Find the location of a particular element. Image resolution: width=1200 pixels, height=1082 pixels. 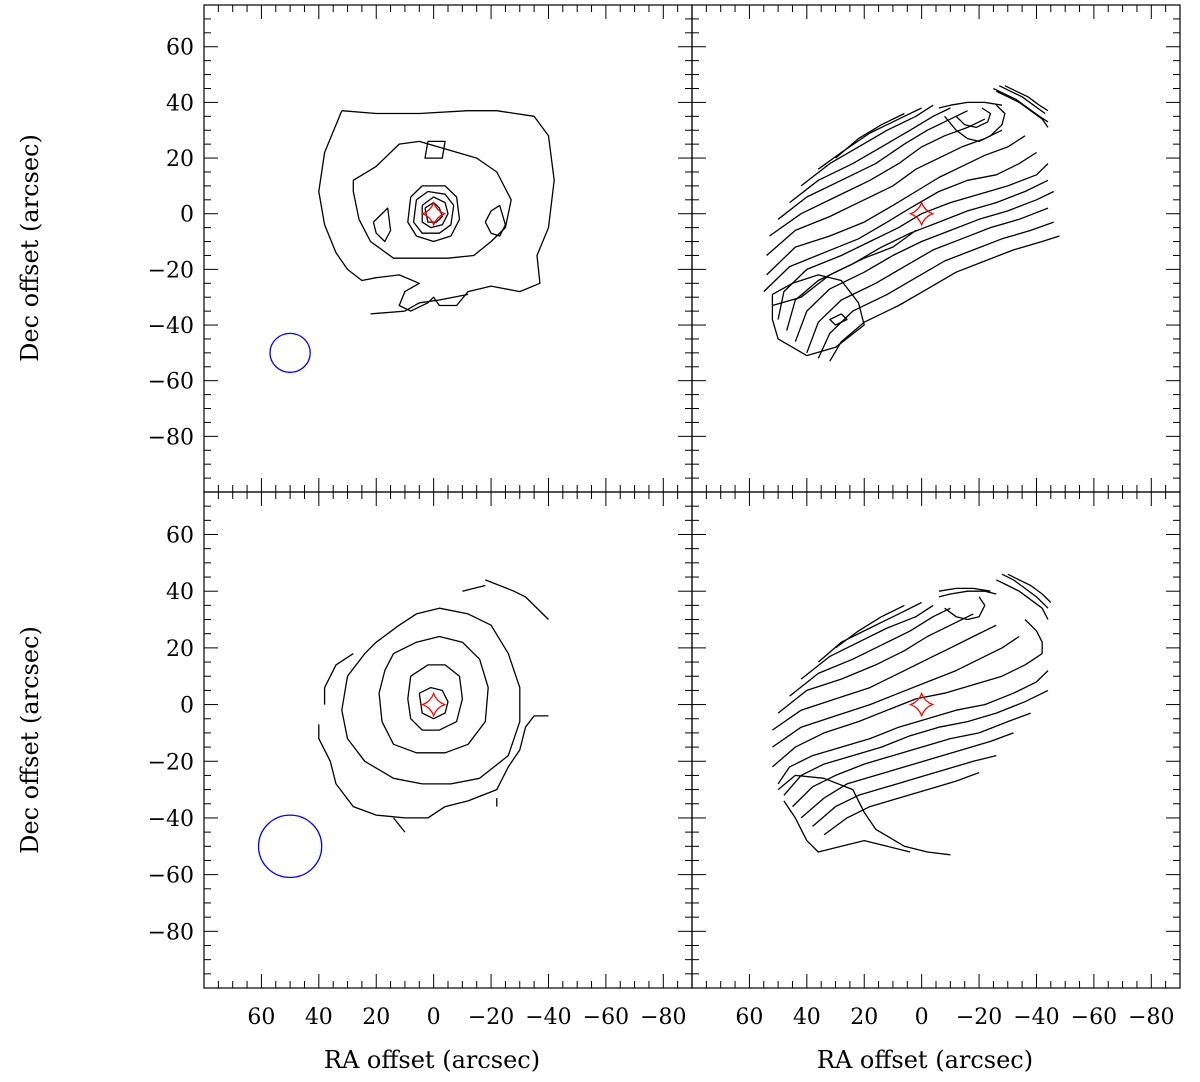

x-axis-label-right: RA offset (arcsec) is located at coordinates (925, 1060).